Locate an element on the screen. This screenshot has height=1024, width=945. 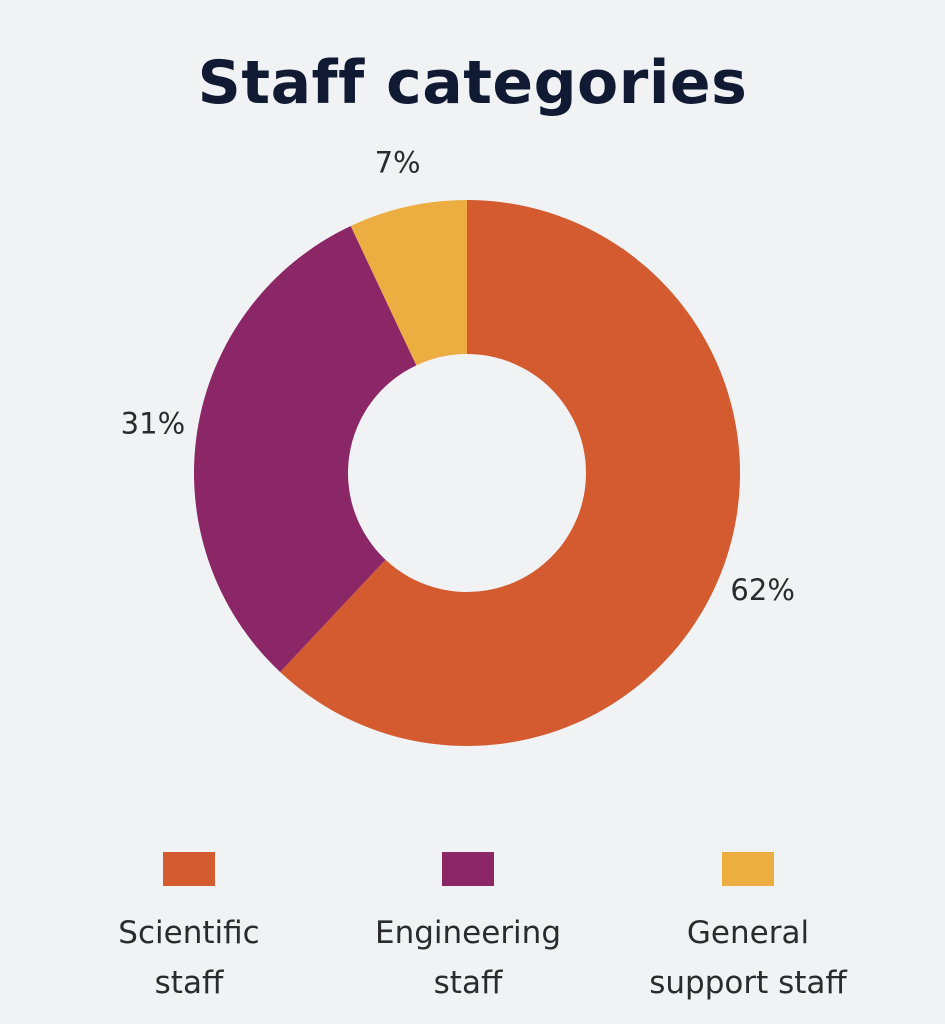
legend-item-engineering: Engineering staff is located at coordinates (468, 930).